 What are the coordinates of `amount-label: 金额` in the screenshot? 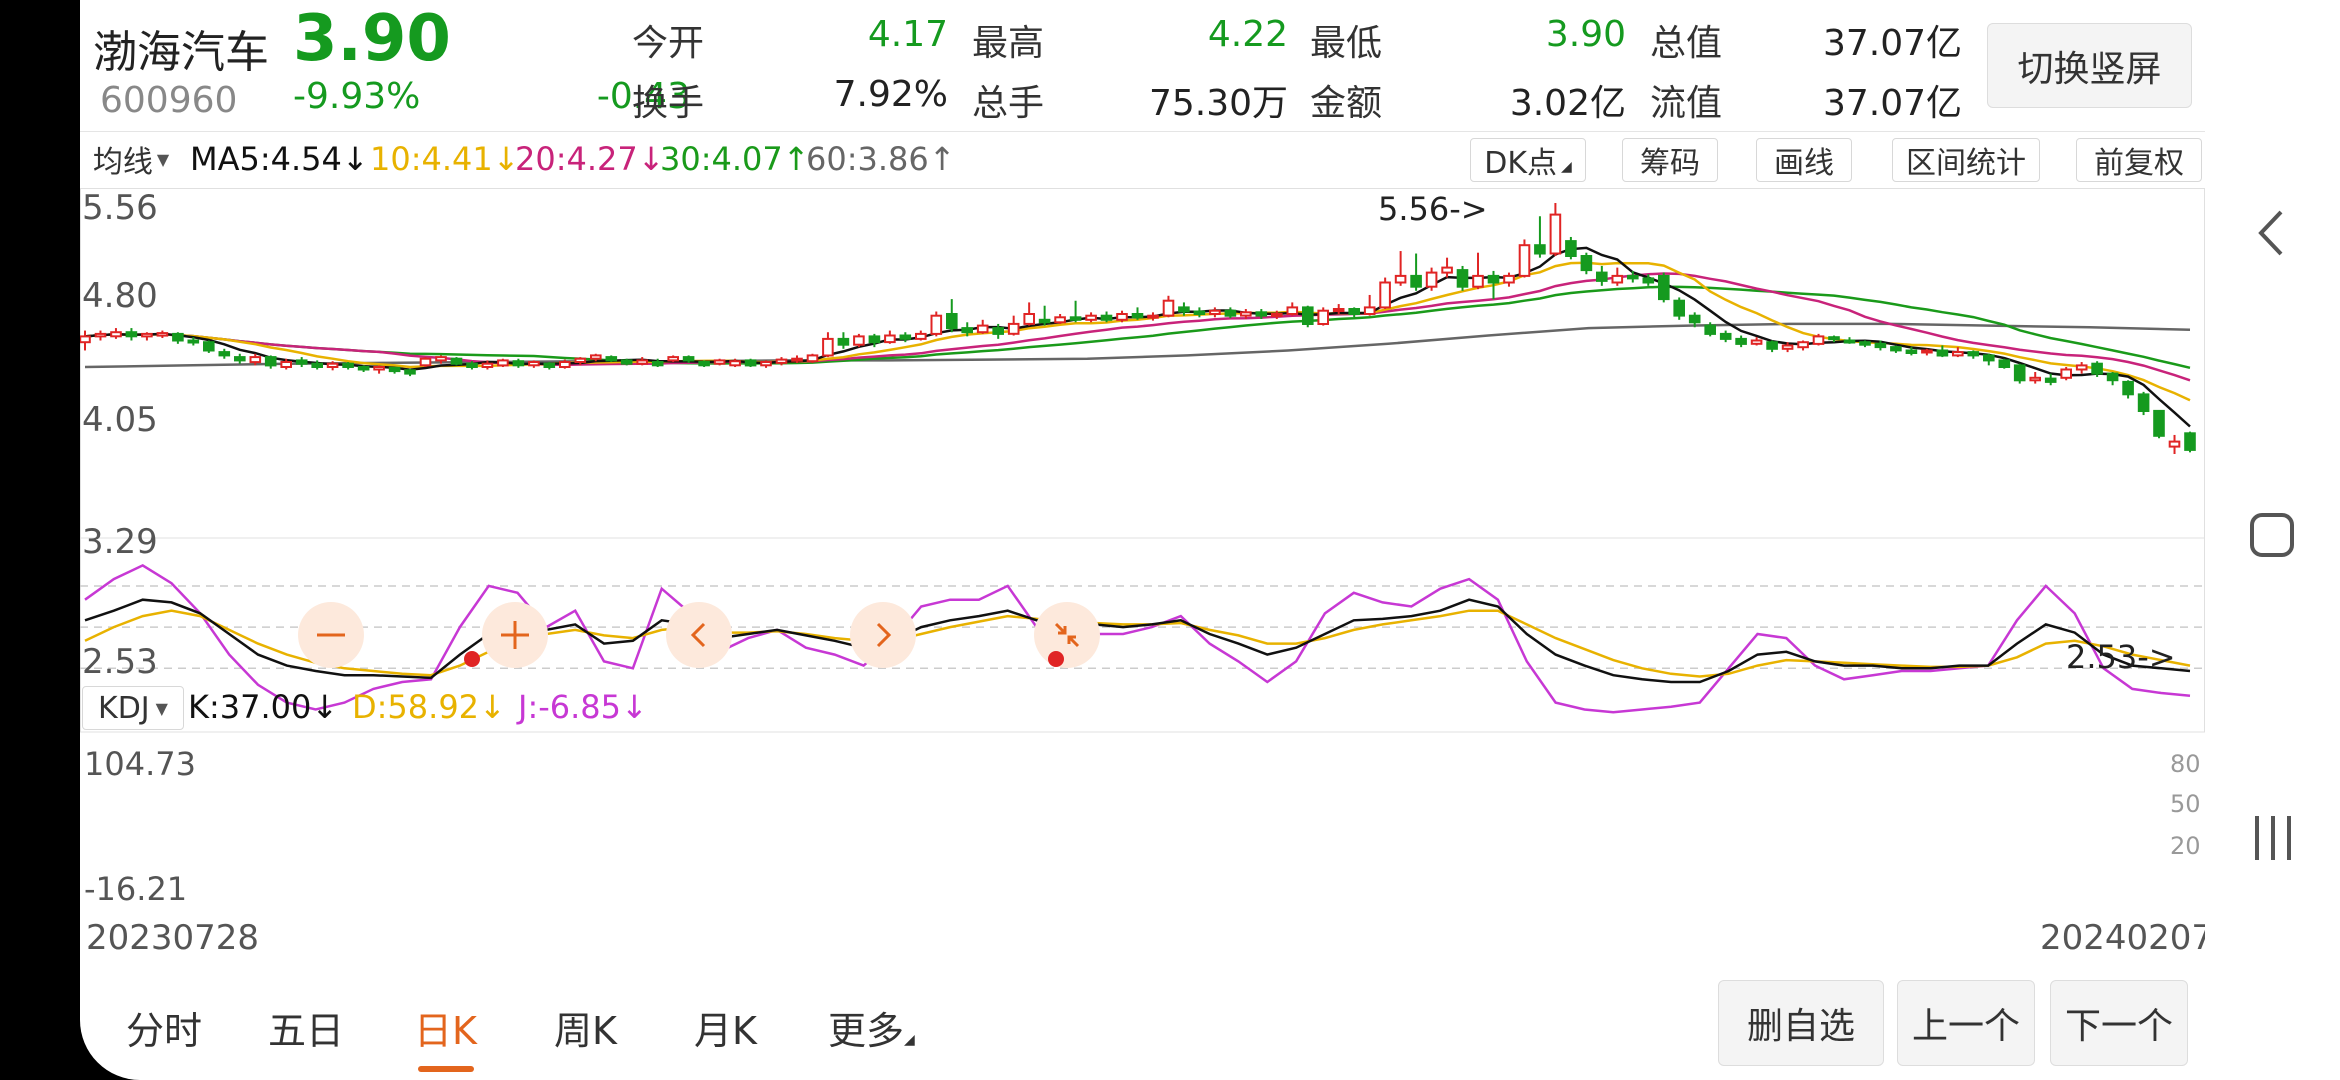 It's located at (1346, 103).